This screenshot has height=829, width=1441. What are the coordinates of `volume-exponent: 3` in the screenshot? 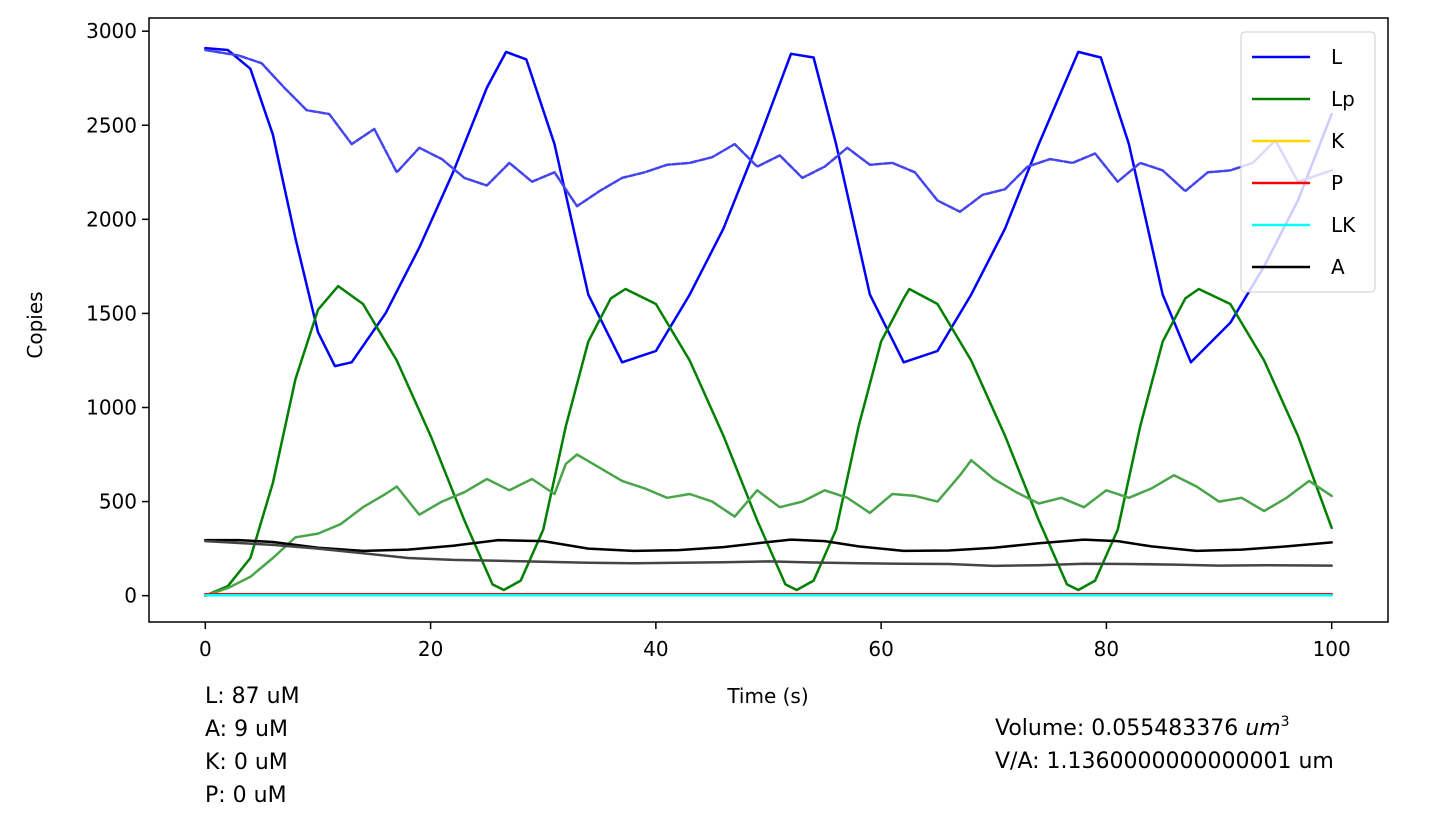 It's located at (1285, 722).